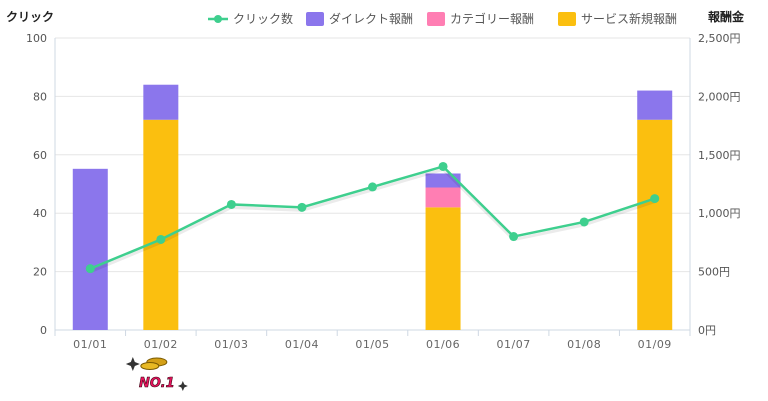 This screenshot has height=401, width=768. Describe the element at coordinates (707, 330) in the screenshot. I see `right-tick-label: 0円` at that location.